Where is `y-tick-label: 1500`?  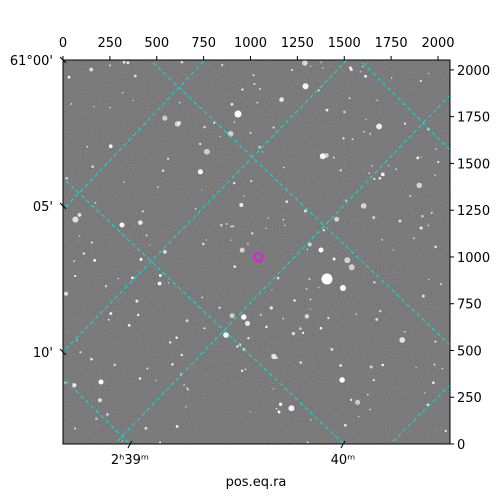 y-tick-label: 1500 is located at coordinates (473, 164).